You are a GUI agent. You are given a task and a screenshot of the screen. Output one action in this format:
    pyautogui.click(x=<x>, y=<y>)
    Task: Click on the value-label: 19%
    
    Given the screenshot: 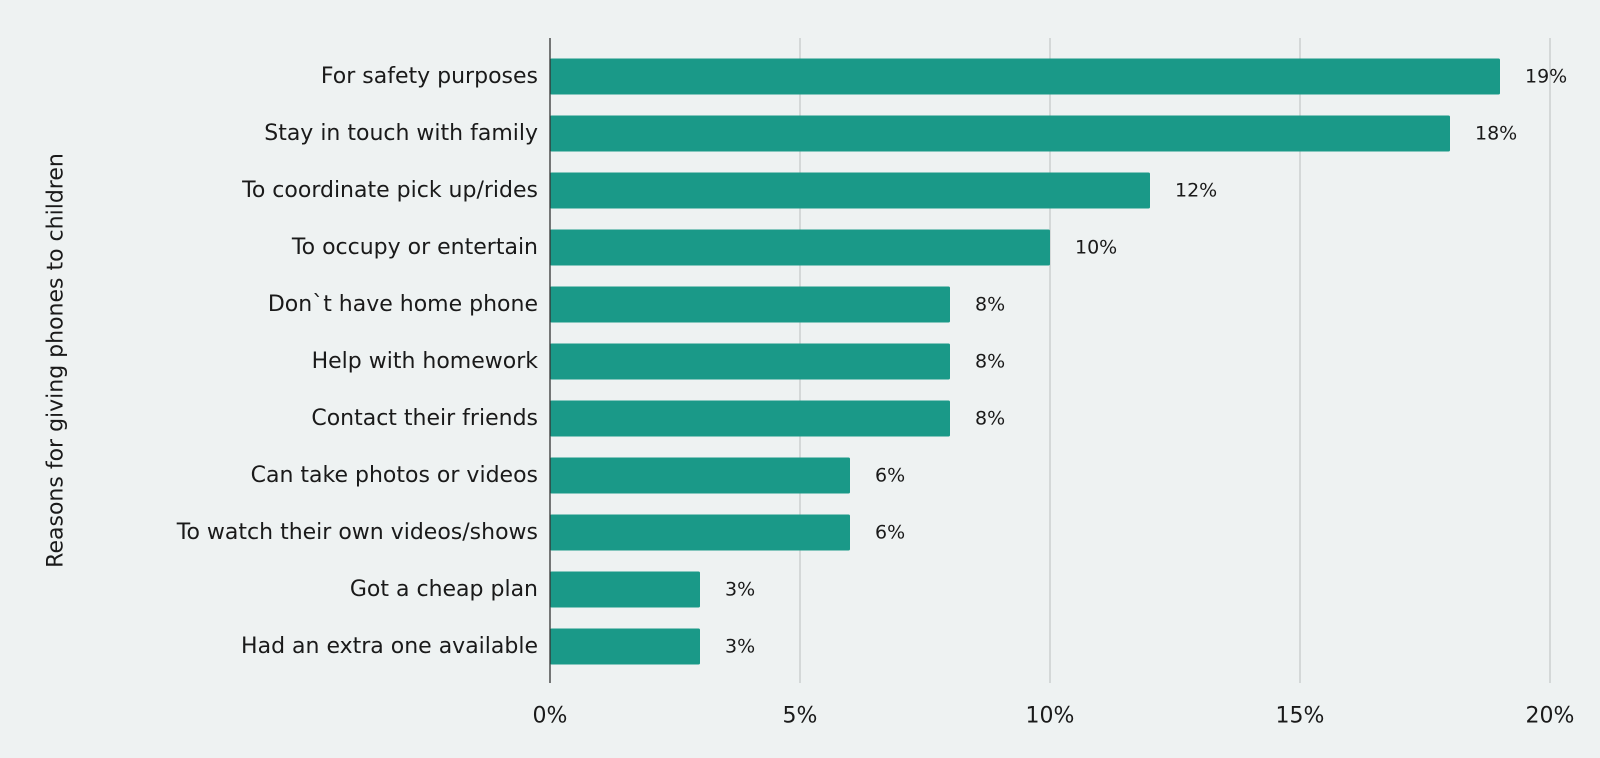 What is the action you would take?
    pyautogui.click(x=1546, y=77)
    